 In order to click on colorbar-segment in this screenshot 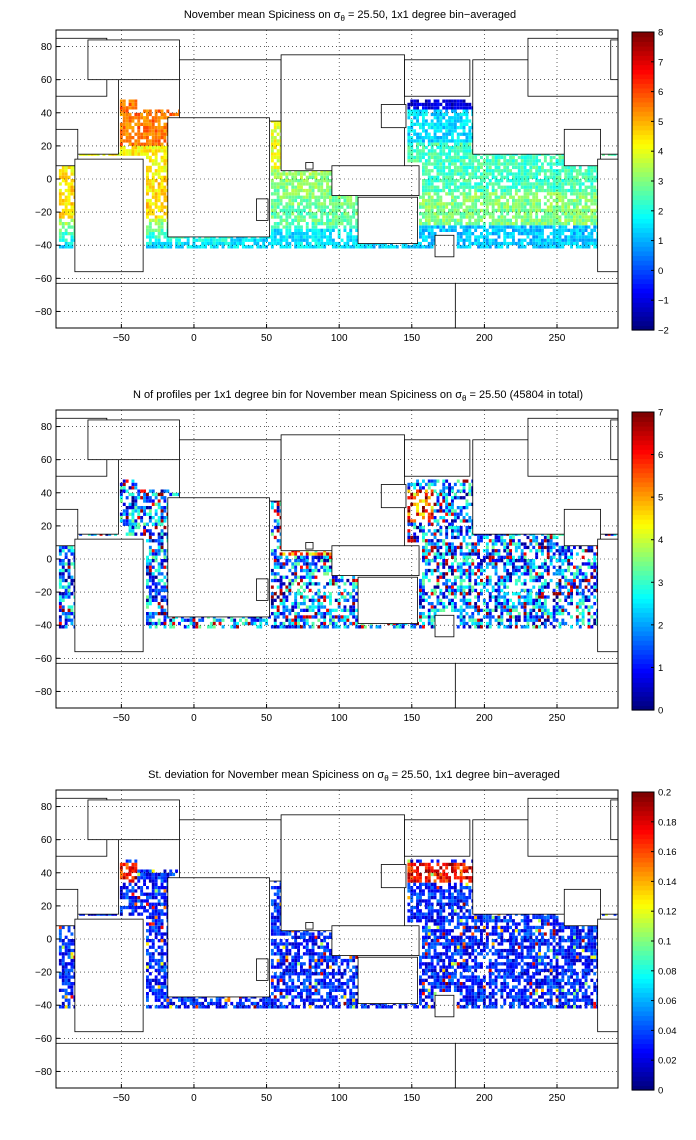, I will do `click(643, 235)`.